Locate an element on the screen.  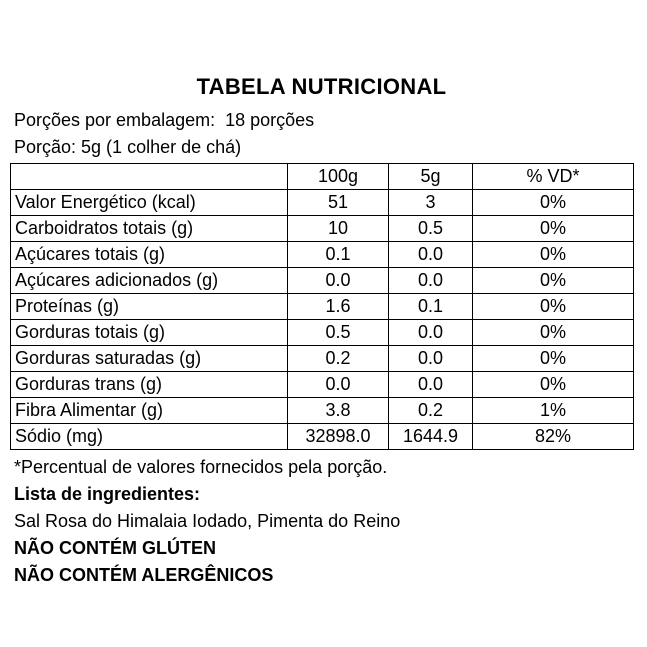
value-5g-cell: 1644.9 is located at coordinates (430, 436).